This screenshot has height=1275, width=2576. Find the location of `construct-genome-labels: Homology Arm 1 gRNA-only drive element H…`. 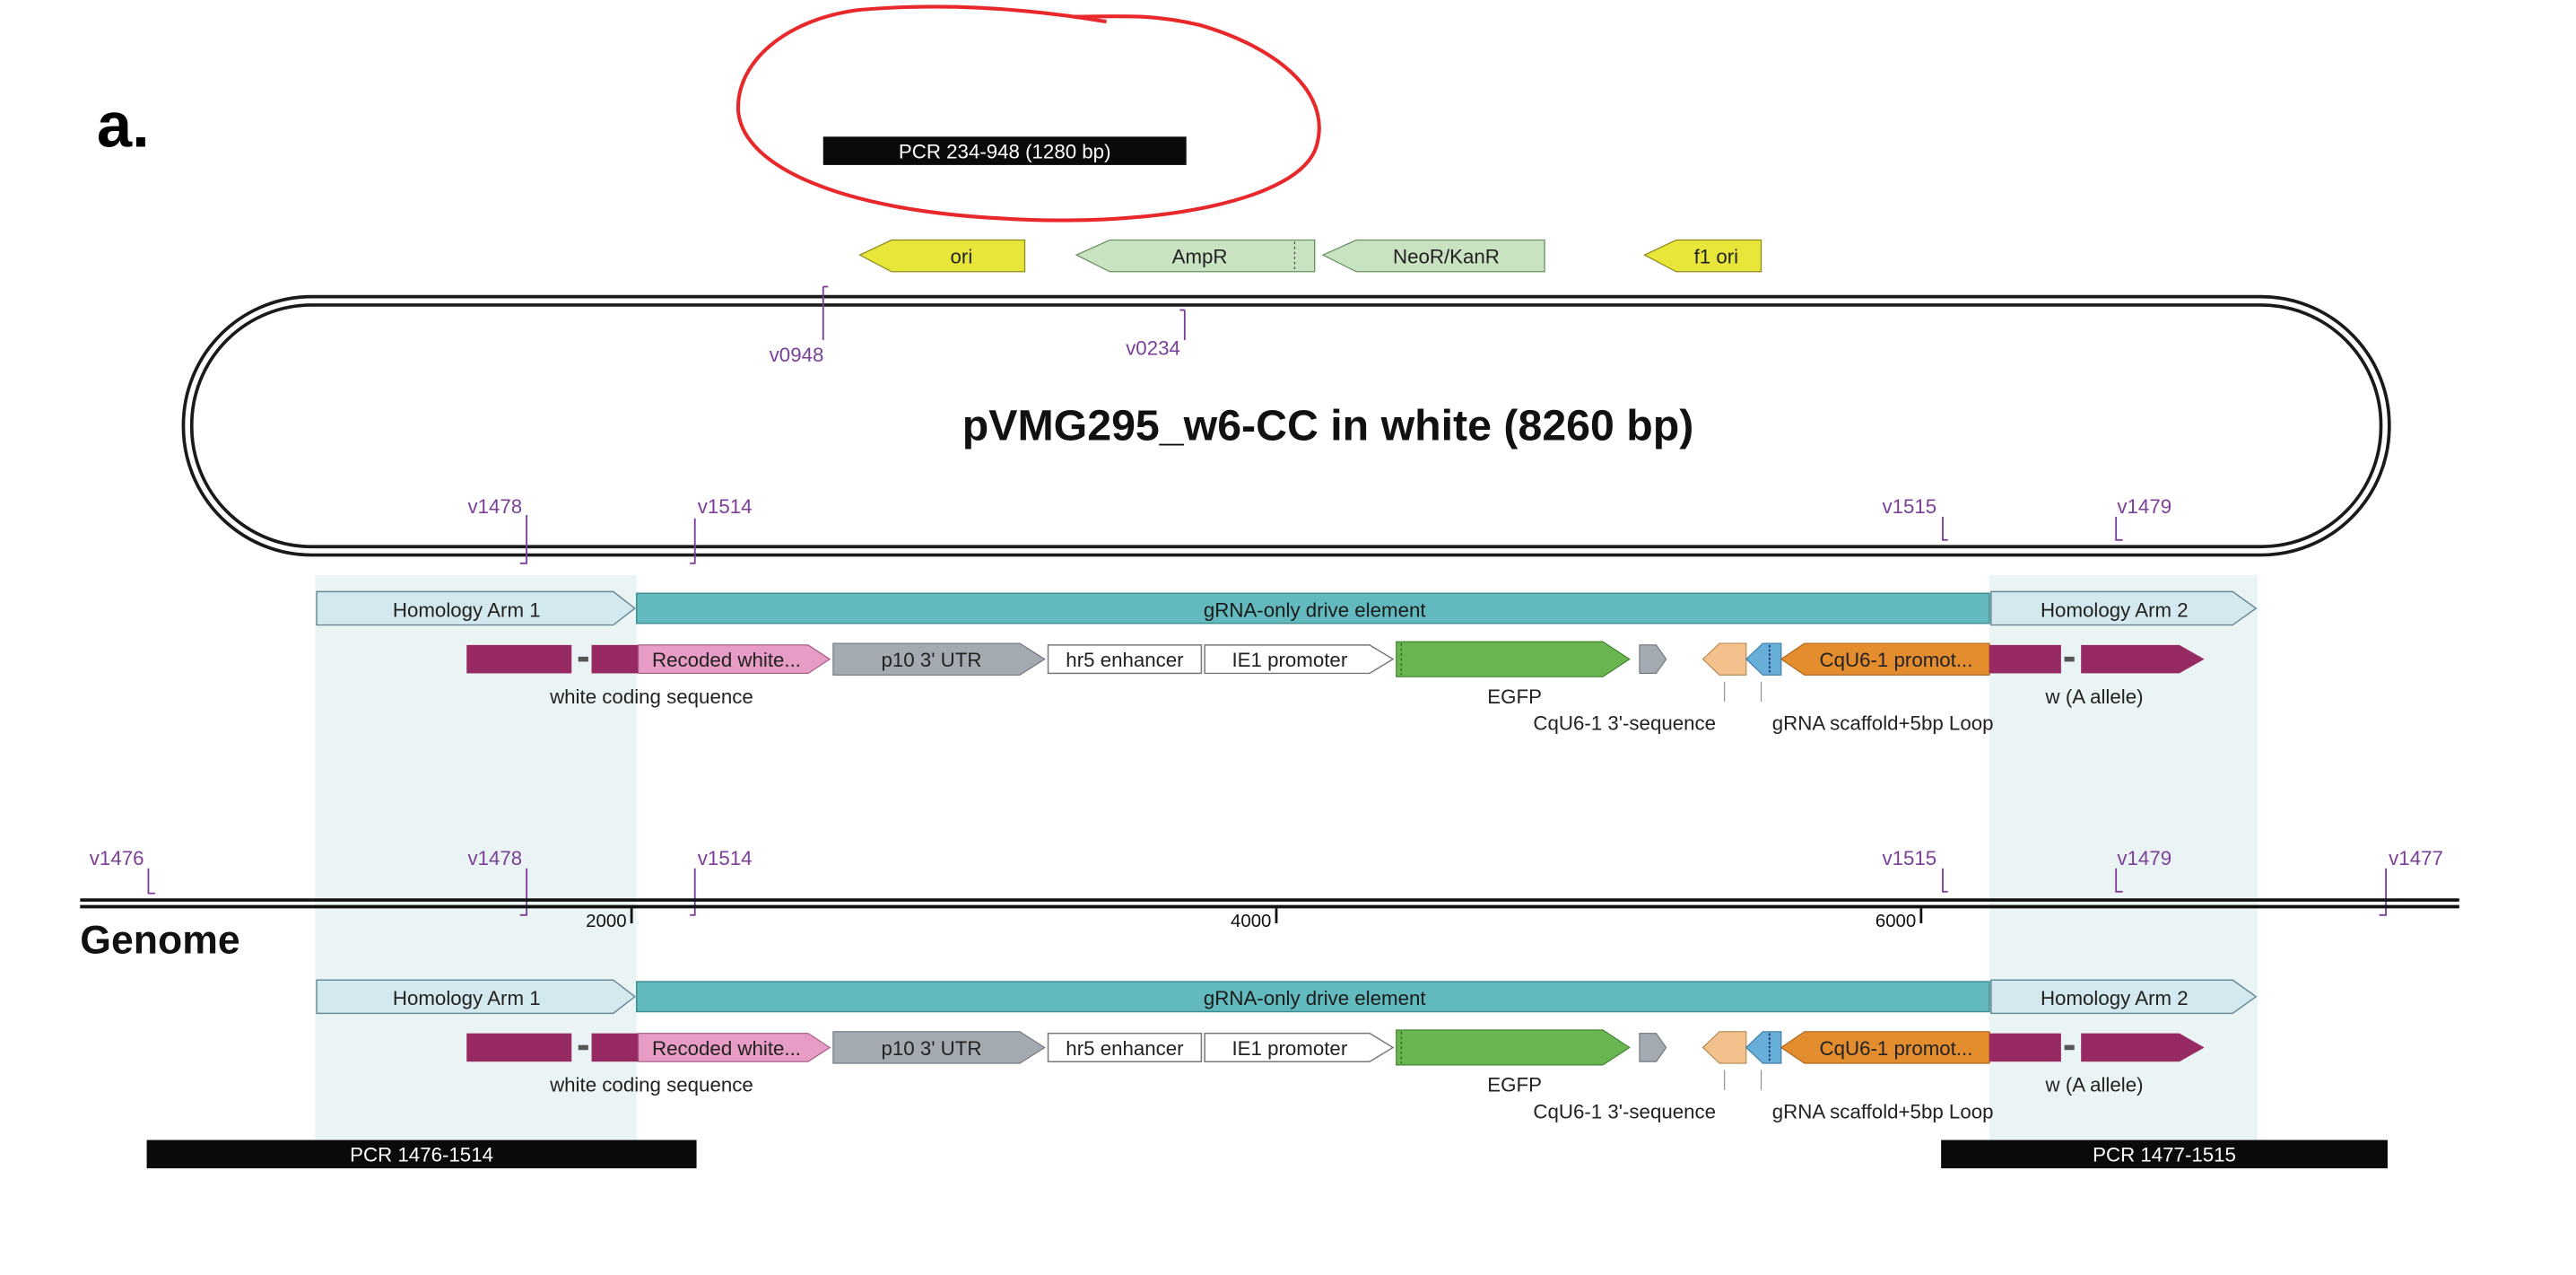

construct-genome-labels: Homology Arm 1 gRNA-only drive element H… is located at coordinates (1291, 1054).